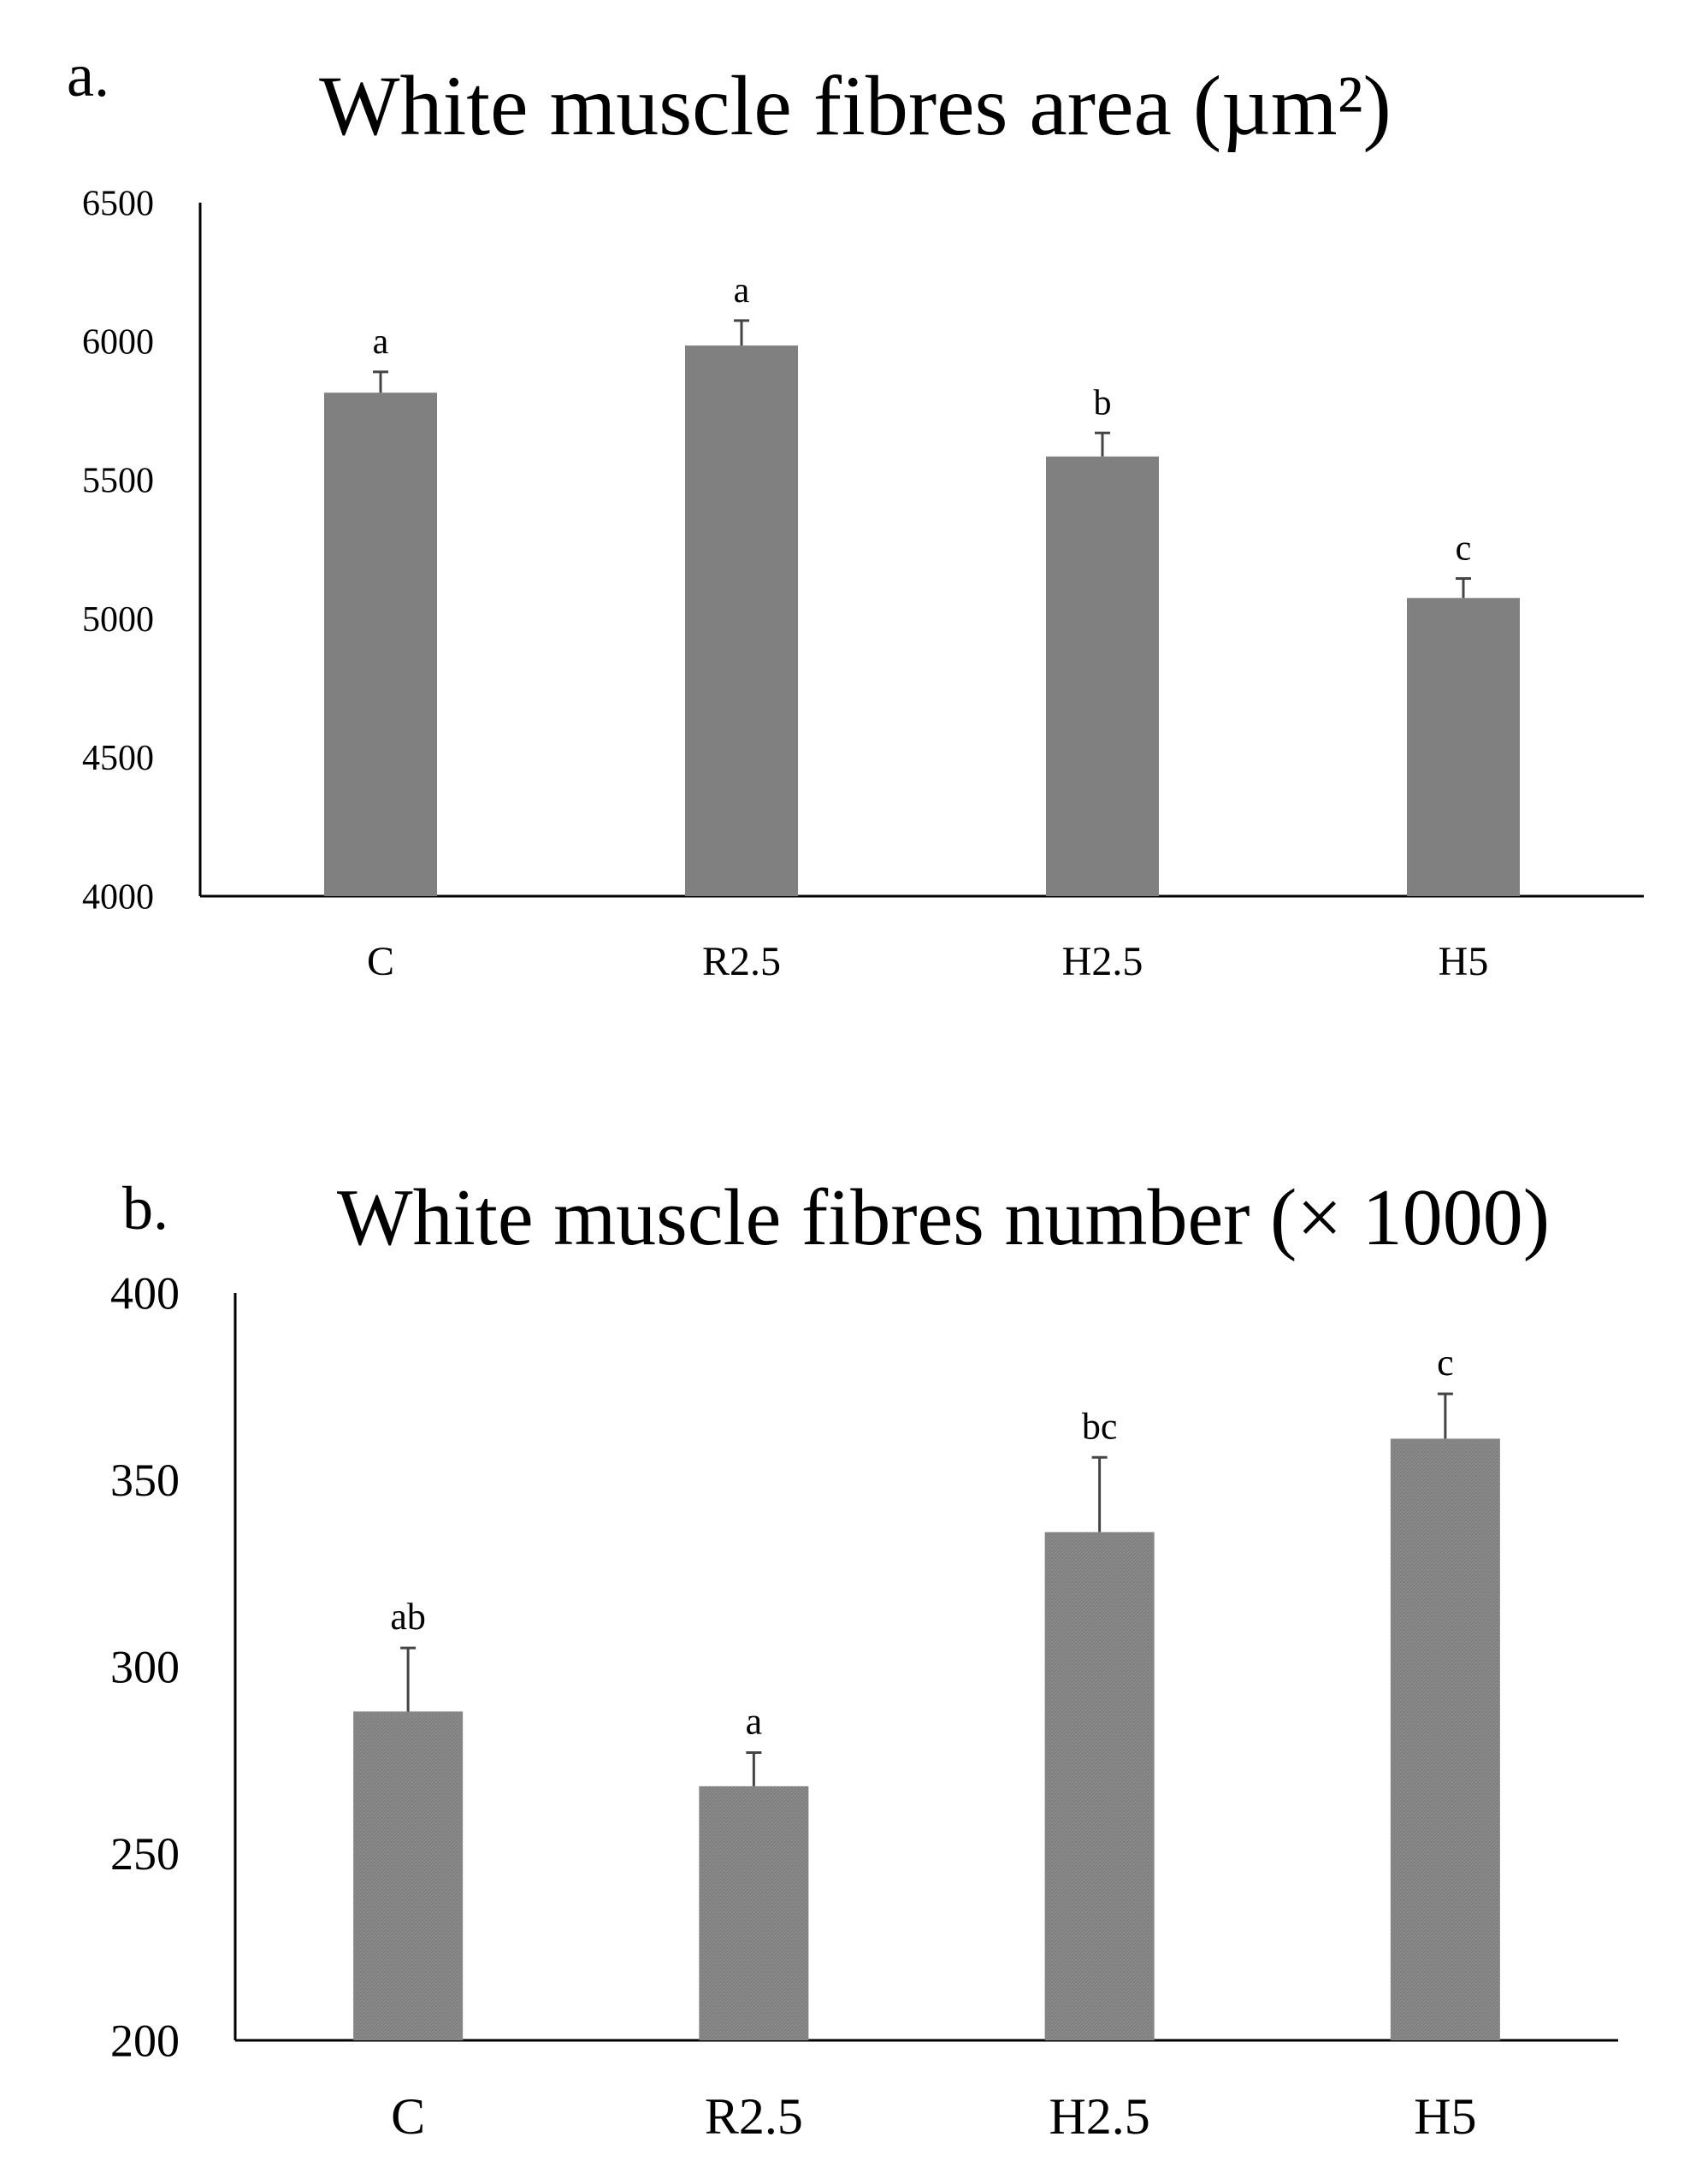 This screenshot has height=2184, width=1690. What do you see at coordinates (145, 1480) in the screenshot?
I see `panel-b-y-tick-label: 350` at bounding box center [145, 1480].